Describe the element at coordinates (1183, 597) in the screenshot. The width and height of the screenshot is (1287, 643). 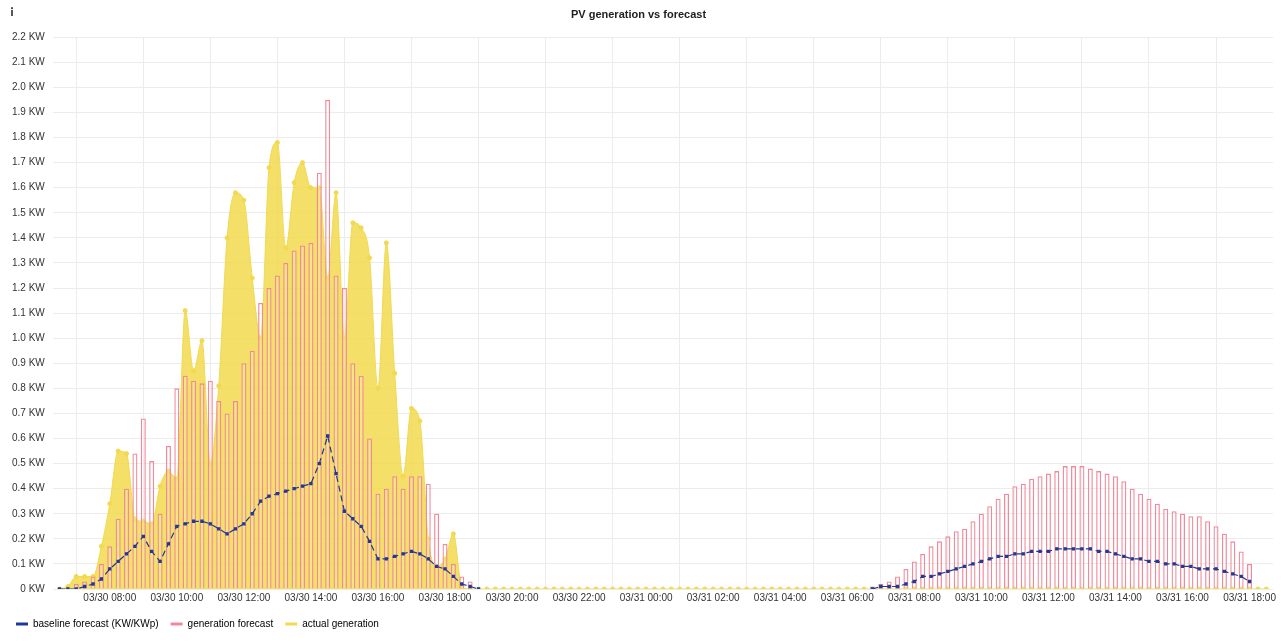
I see `x-tick-label: 03/31 16:00` at that location.